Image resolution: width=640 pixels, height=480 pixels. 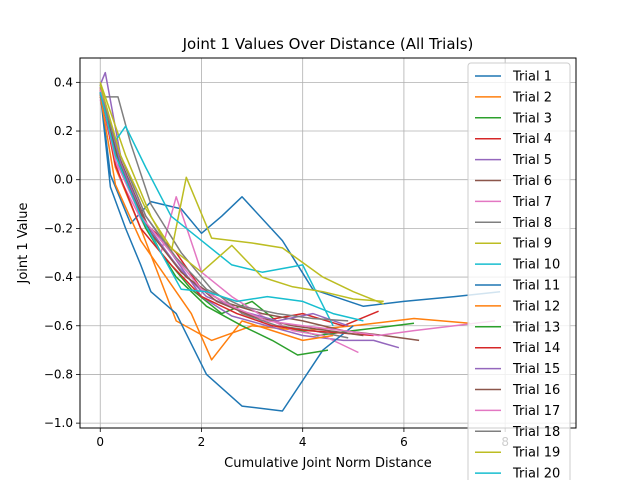 What do you see at coordinates (536, 411) in the screenshot?
I see `legend-label: Trial 17` at bounding box center [536, 411].